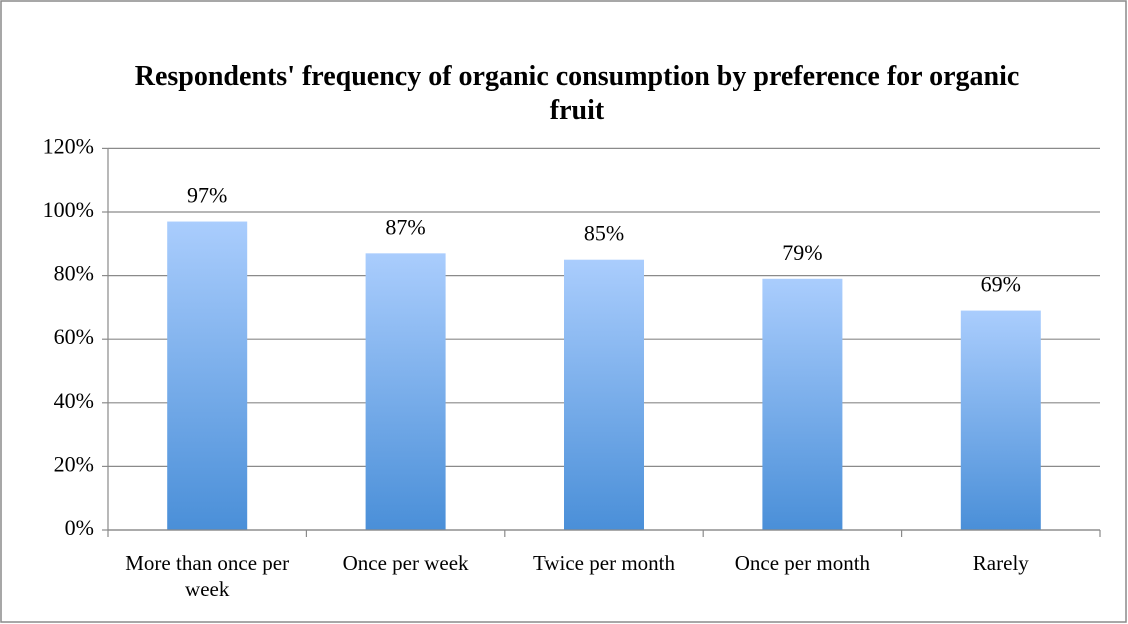 The width and height of the screenshot is (1128, 624). Describe the element at coordinates (207, 195) in the screenshot. I see `data-label: 97%` at that location.